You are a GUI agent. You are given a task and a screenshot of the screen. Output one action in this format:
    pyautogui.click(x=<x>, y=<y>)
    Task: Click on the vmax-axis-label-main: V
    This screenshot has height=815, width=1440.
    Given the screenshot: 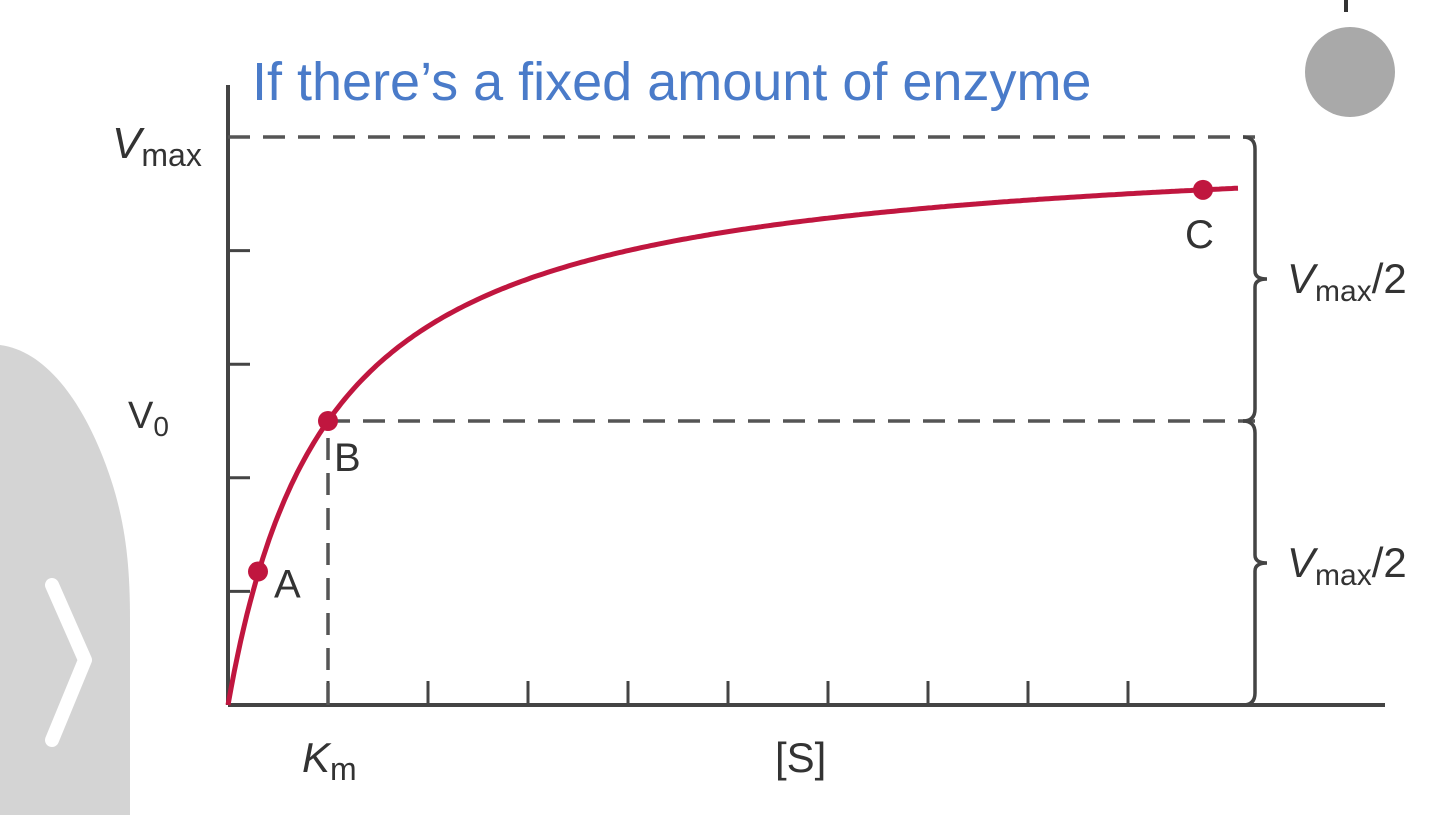 What is the action you would take?
    pyautogui.click(x=128, y=143)
    